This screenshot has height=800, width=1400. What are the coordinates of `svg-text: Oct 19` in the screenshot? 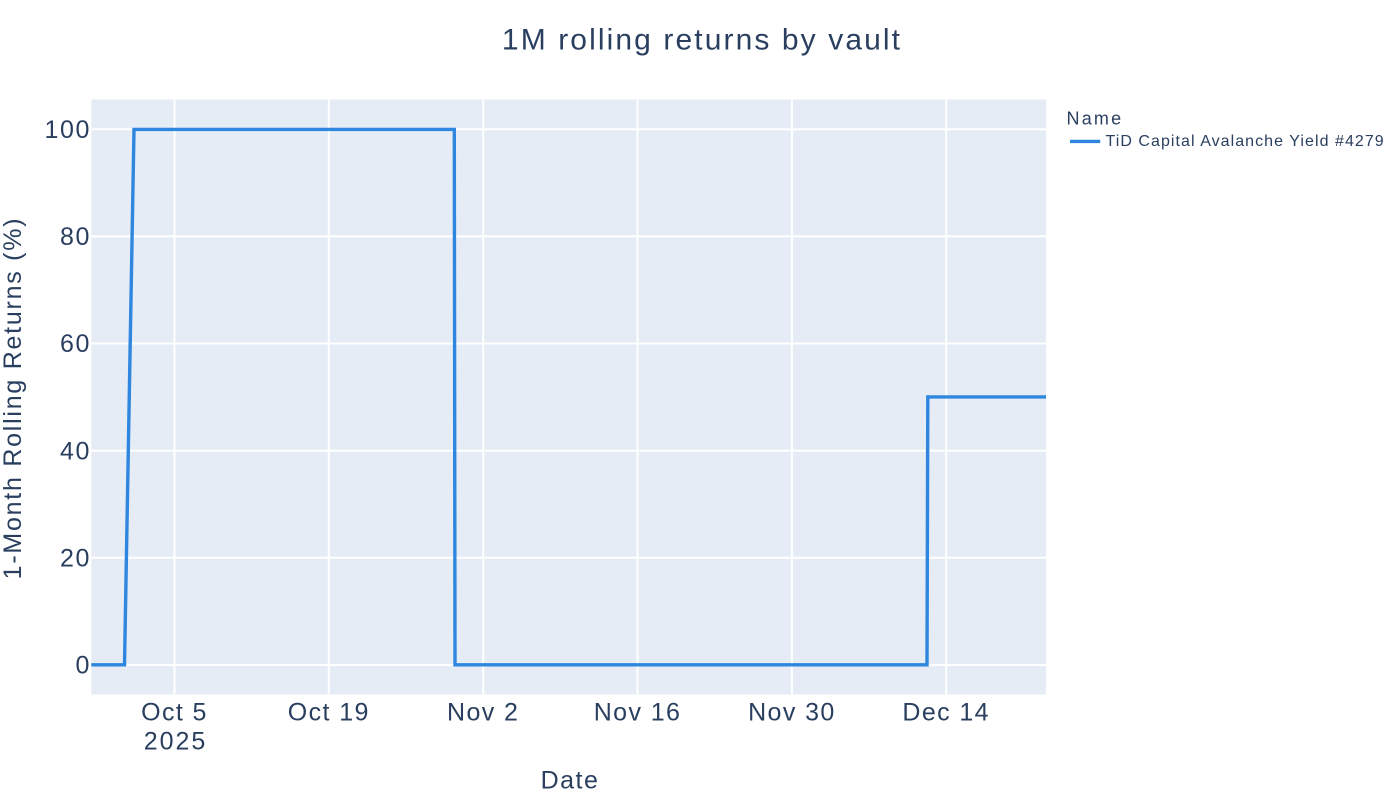 It's located at (329, 712).